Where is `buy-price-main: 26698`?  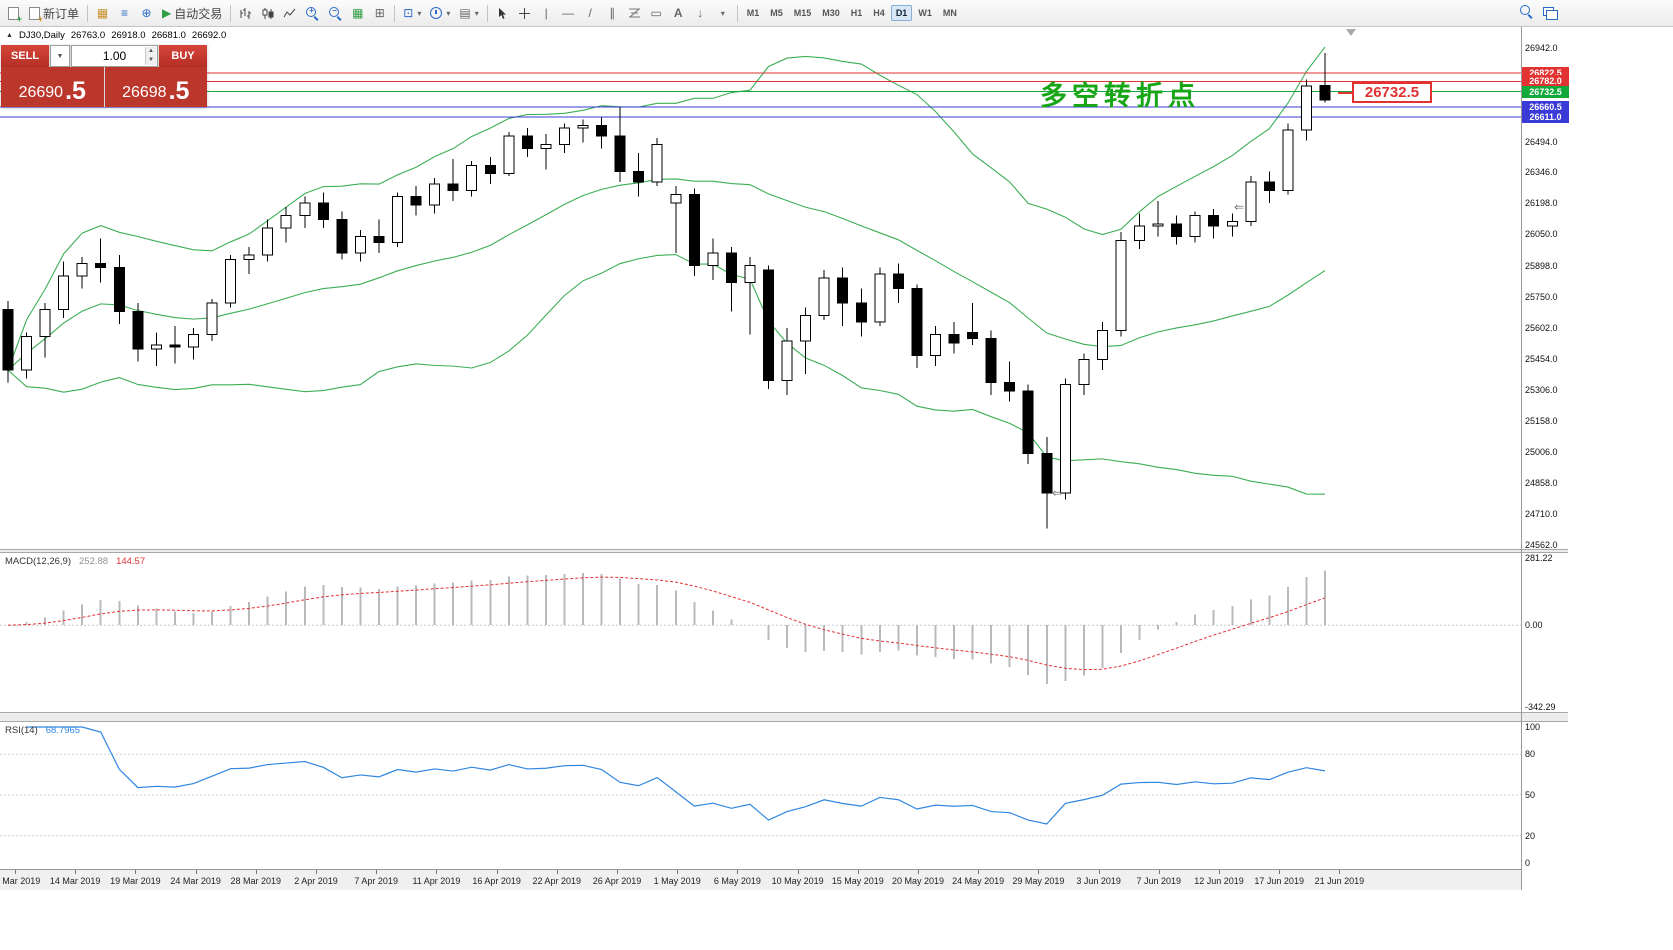
buy-price-main: 26698 is located at coordinates (144, 92).